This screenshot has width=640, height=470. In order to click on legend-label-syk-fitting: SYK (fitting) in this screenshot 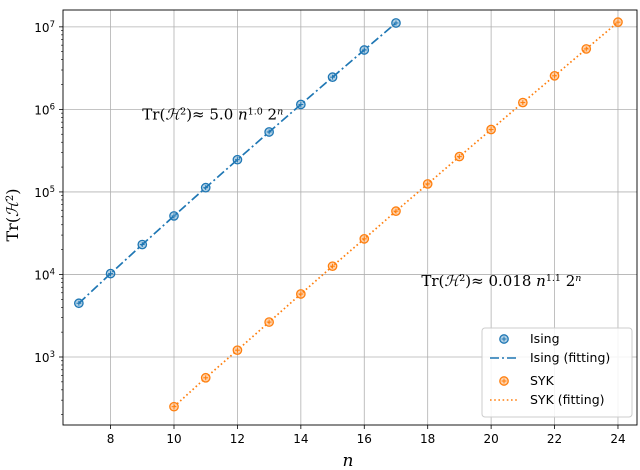, I will do `click(567, 399)`.